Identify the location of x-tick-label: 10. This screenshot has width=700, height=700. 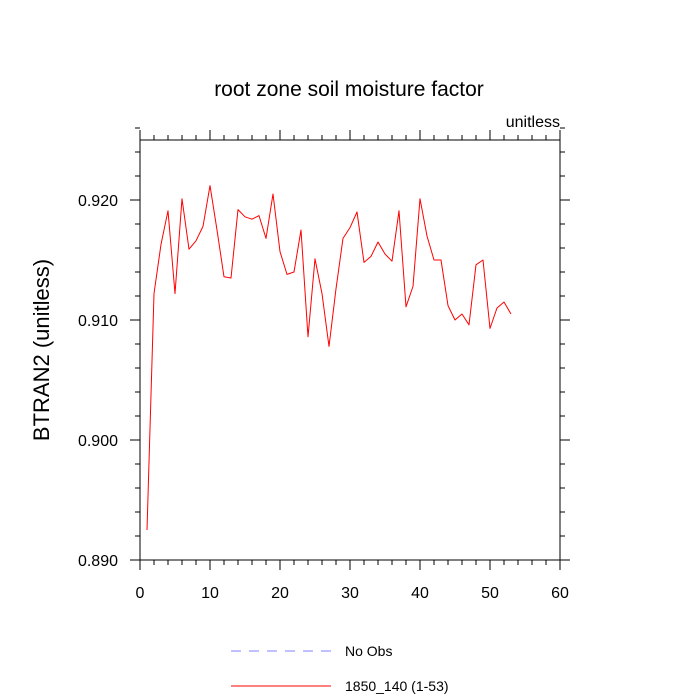
(210, 593).